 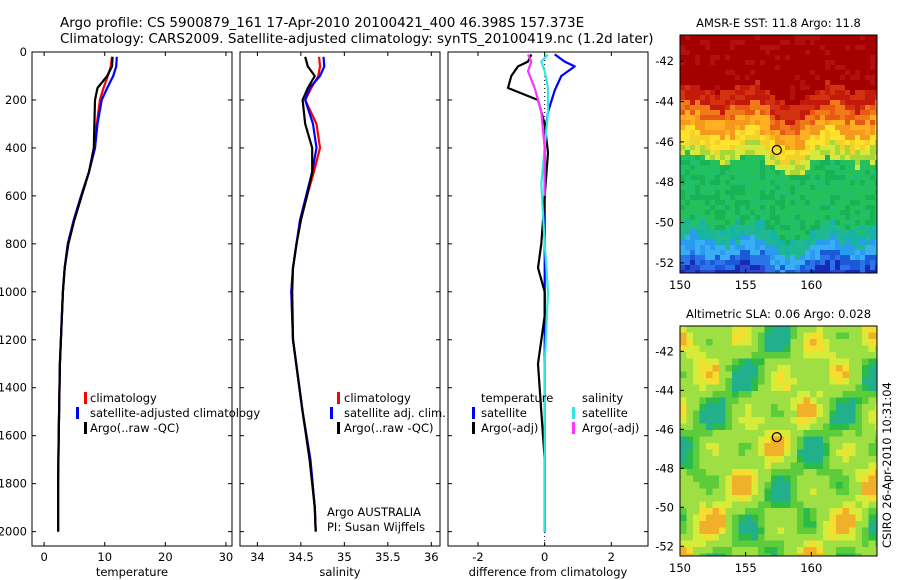 I want to click on x-tick-label: 0, so click(x=544, y=557).